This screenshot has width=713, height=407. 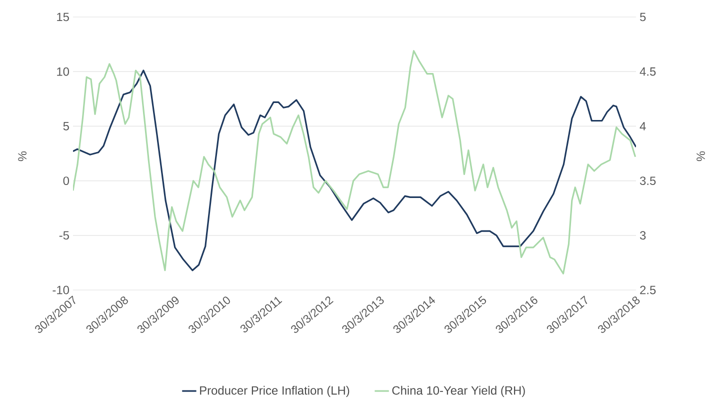 What do you see at coordinates (63, 17) in the screenshot?
I see `y-tick-label: 15` at bounding box center [63, 17].